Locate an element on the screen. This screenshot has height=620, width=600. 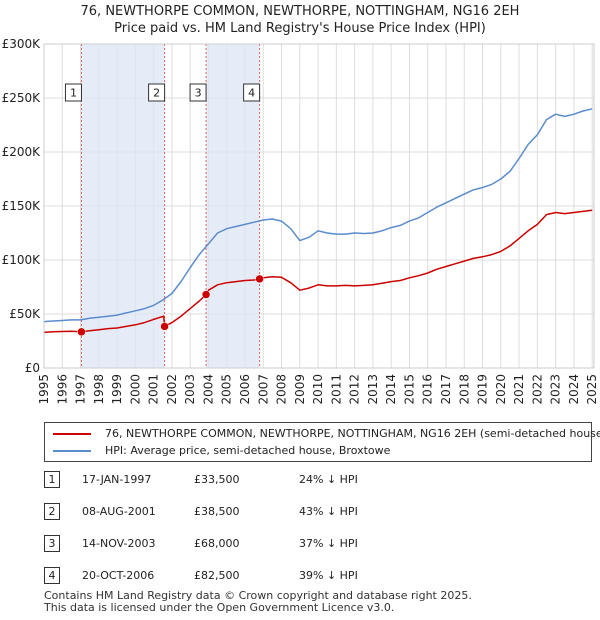
x-tick-label: 2018 is located at coordinates (464, 389).